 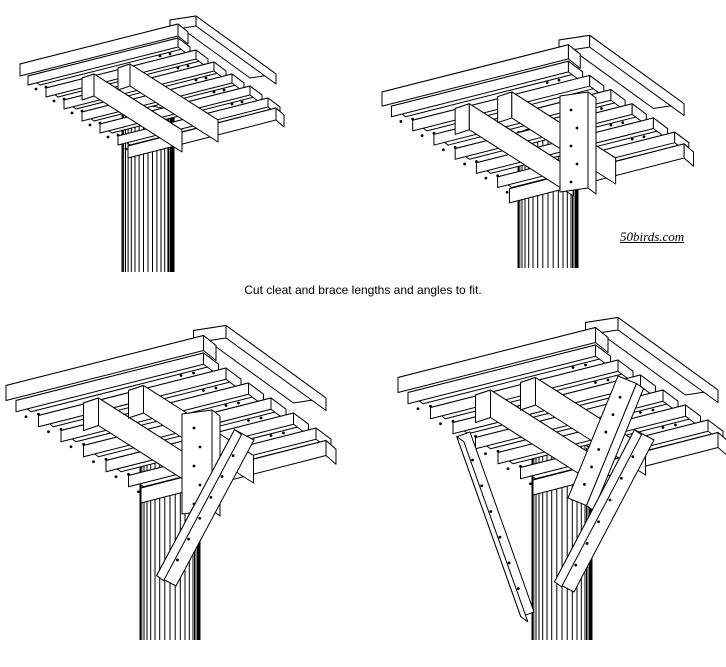 I want to click on cross-cleat-side, so click(x=138, y=113).